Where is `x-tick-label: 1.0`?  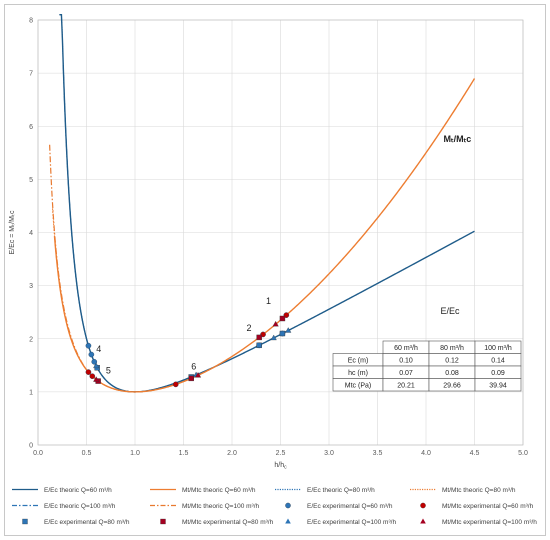
x-tick-label: 1.0 is located at coordinates (135, 453).